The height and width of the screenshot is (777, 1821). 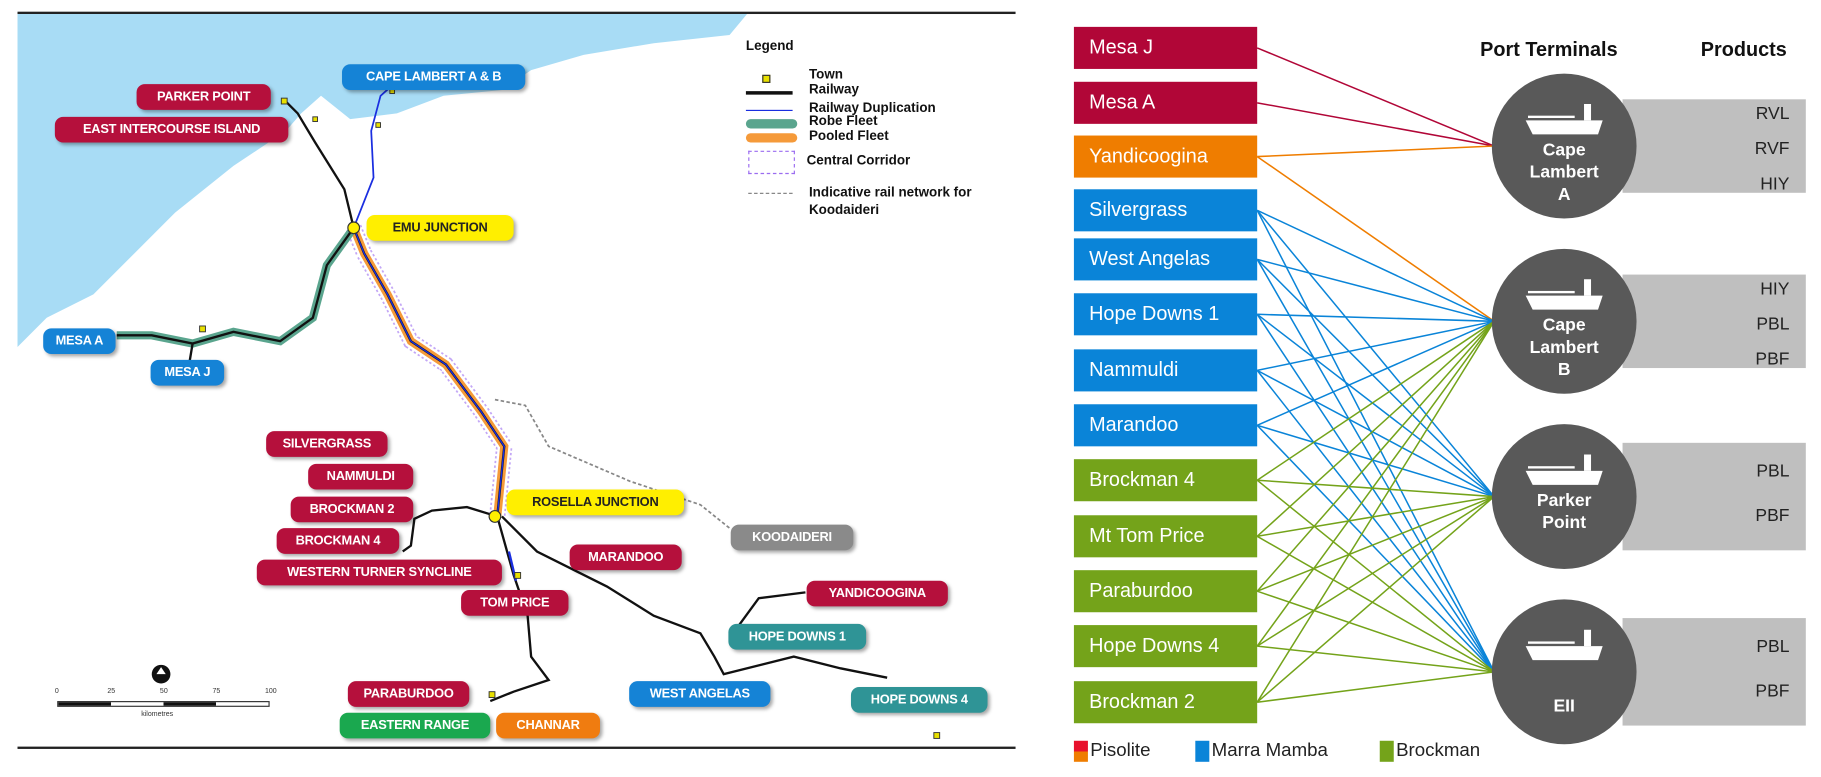 What do you see at coordinates (771, 138) in the screenshot?
I see `pooled-symbol-icon` at bounding box center [771, 138].